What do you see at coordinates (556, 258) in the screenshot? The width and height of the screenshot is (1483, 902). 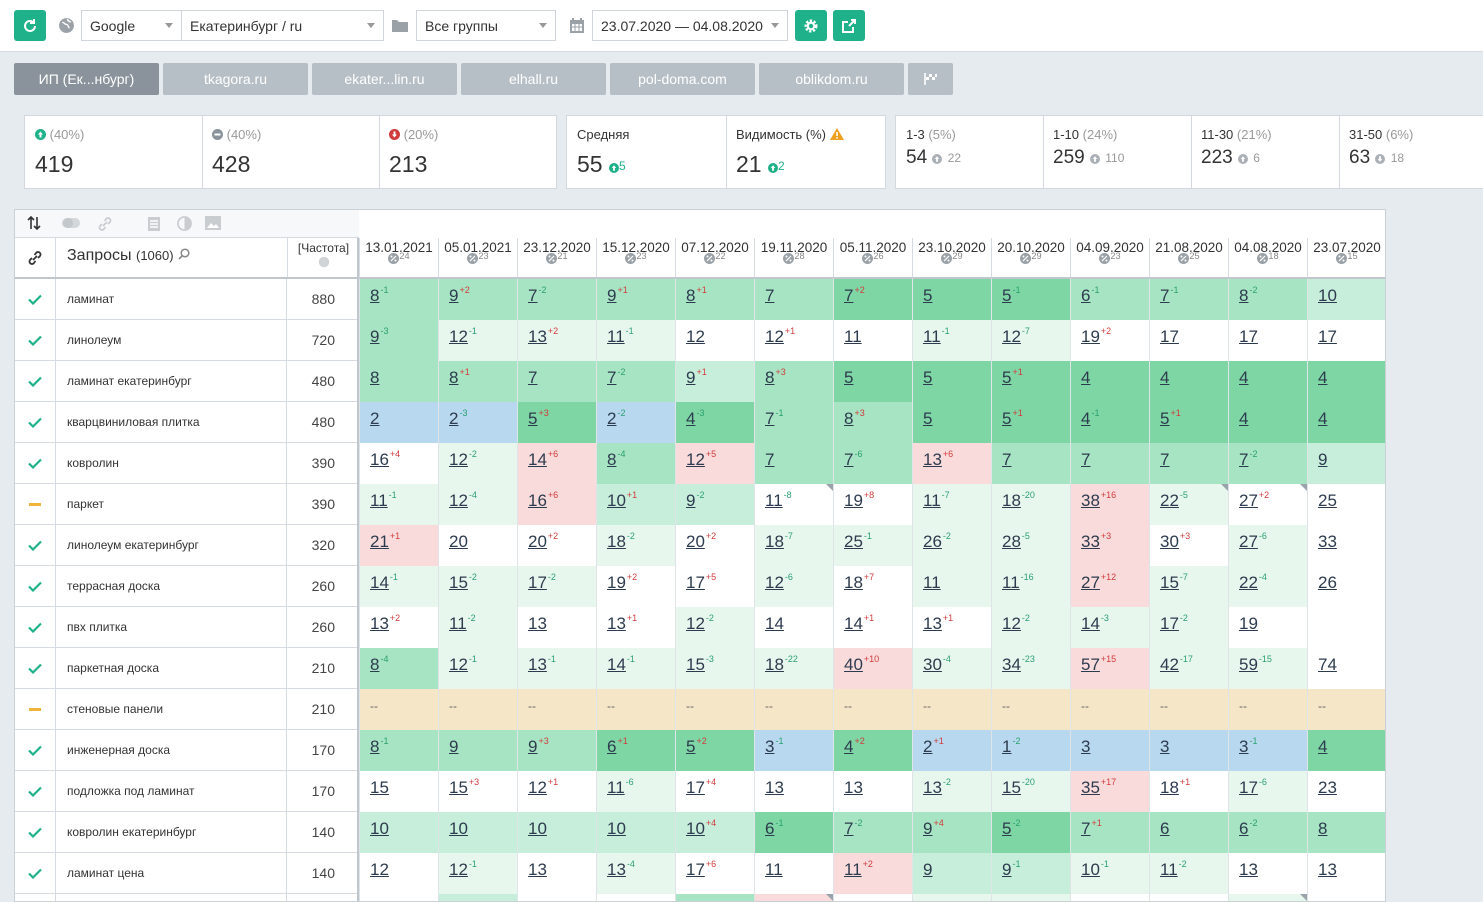 I see `date-column-header: 23.12.2020 21` at bounding box center [556, 258].